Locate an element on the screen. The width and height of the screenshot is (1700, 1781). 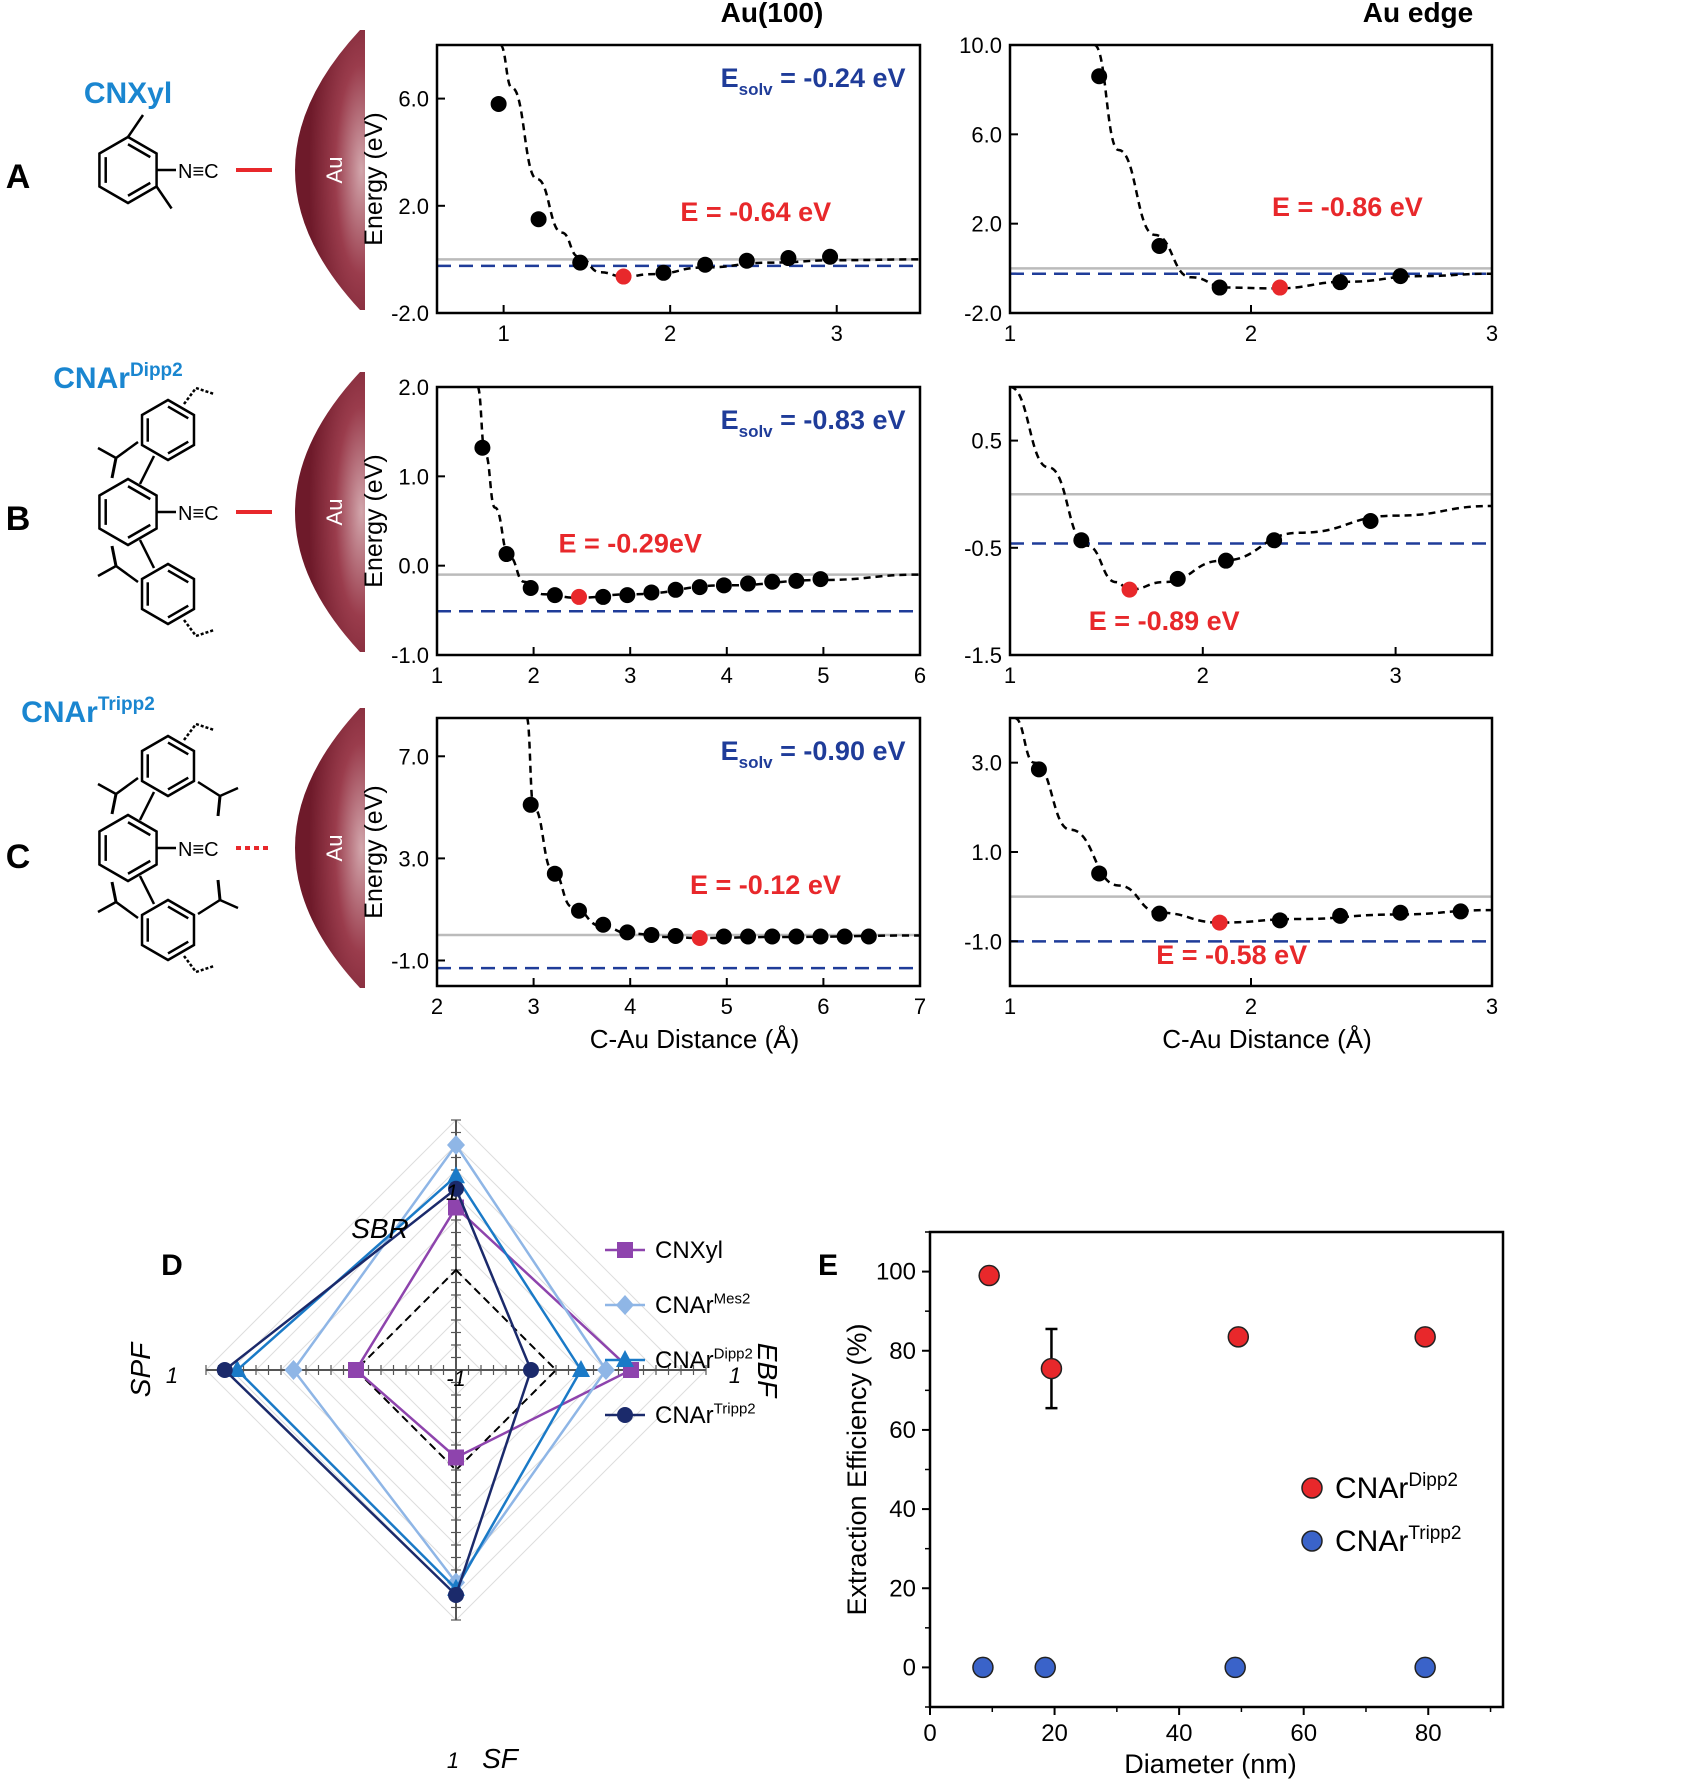
panel-letter: A is located at coordinates (18, 177).